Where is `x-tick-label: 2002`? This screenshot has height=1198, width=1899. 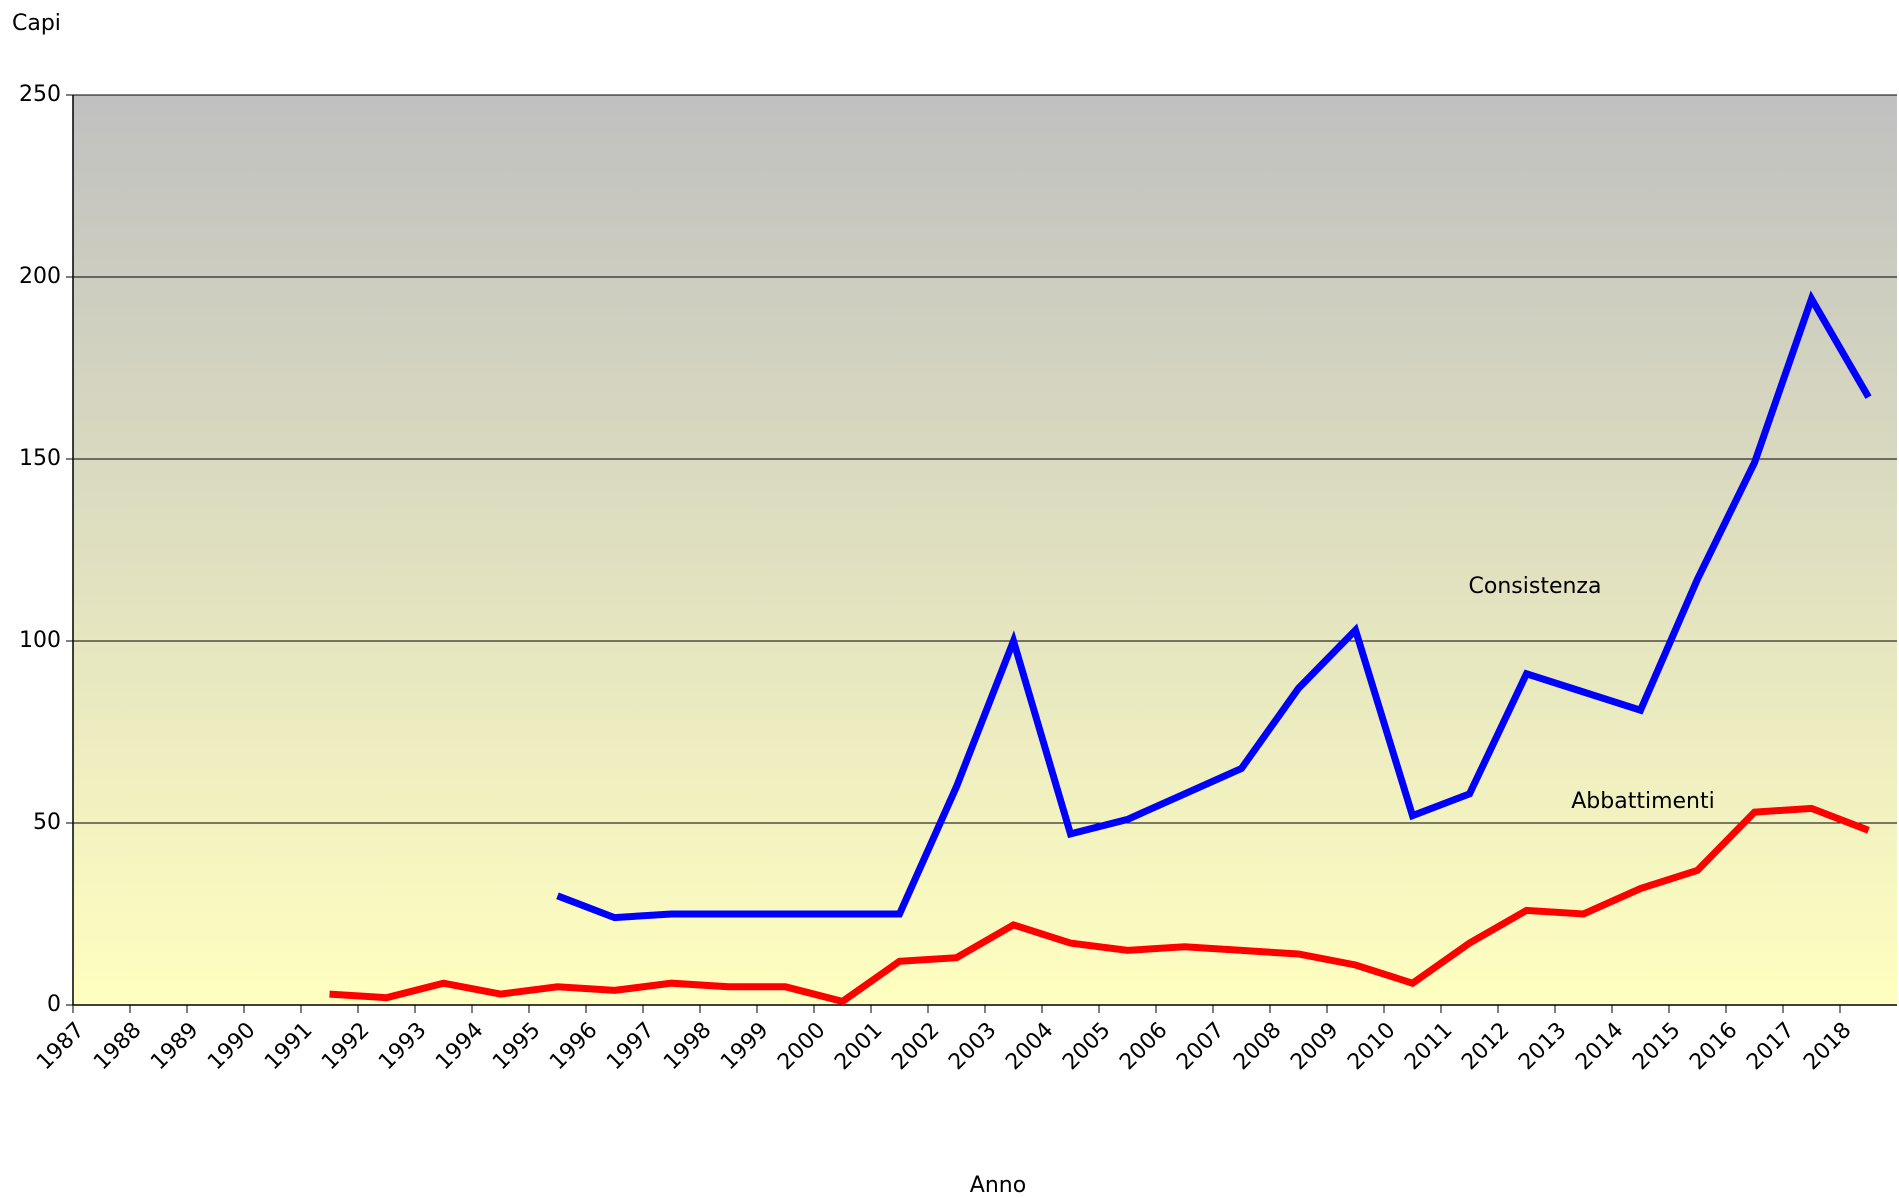 x-tick-label: 2002 is located at coordinates (915, 1046).